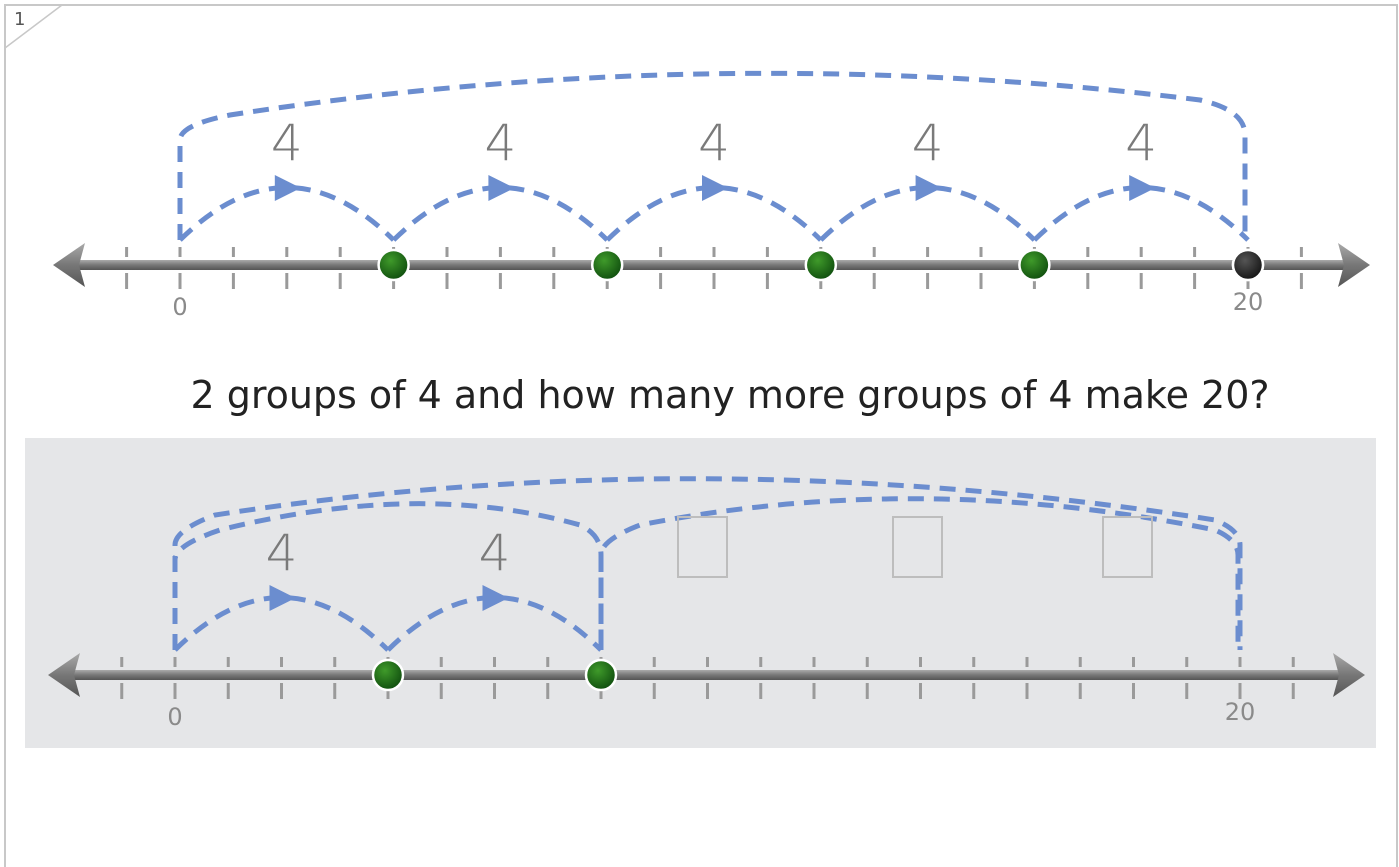 The image size is (1399, 867). Describe the element at coordinates (33, 26) in the screenshot. I see `corner-fold` at that location.